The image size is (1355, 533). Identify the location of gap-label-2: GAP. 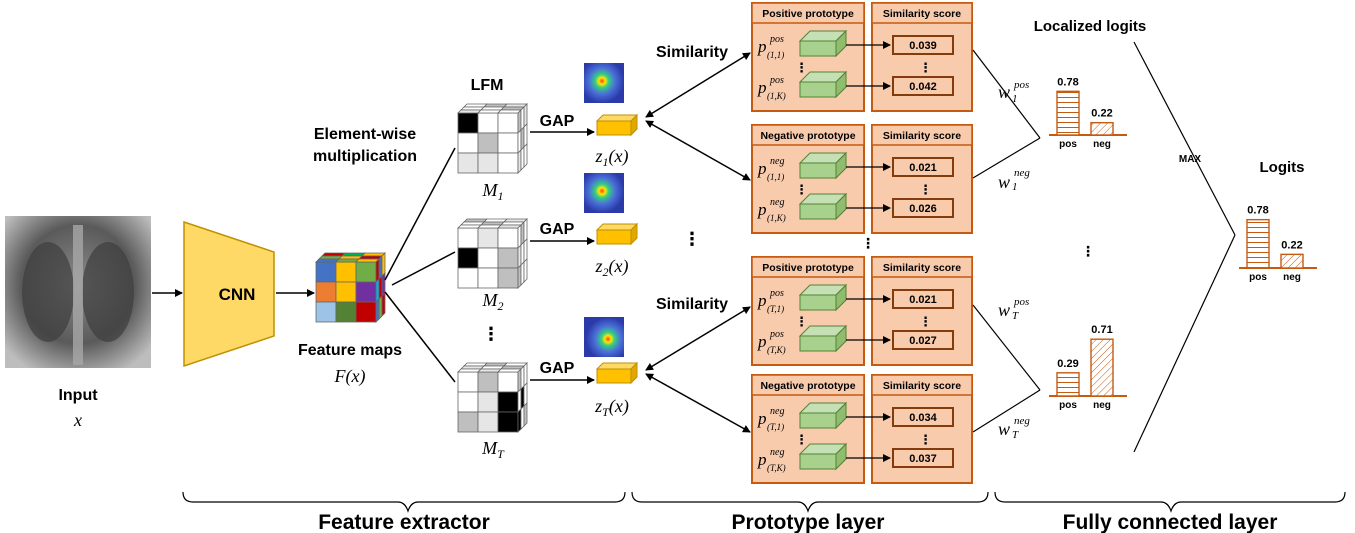
(557, 229).